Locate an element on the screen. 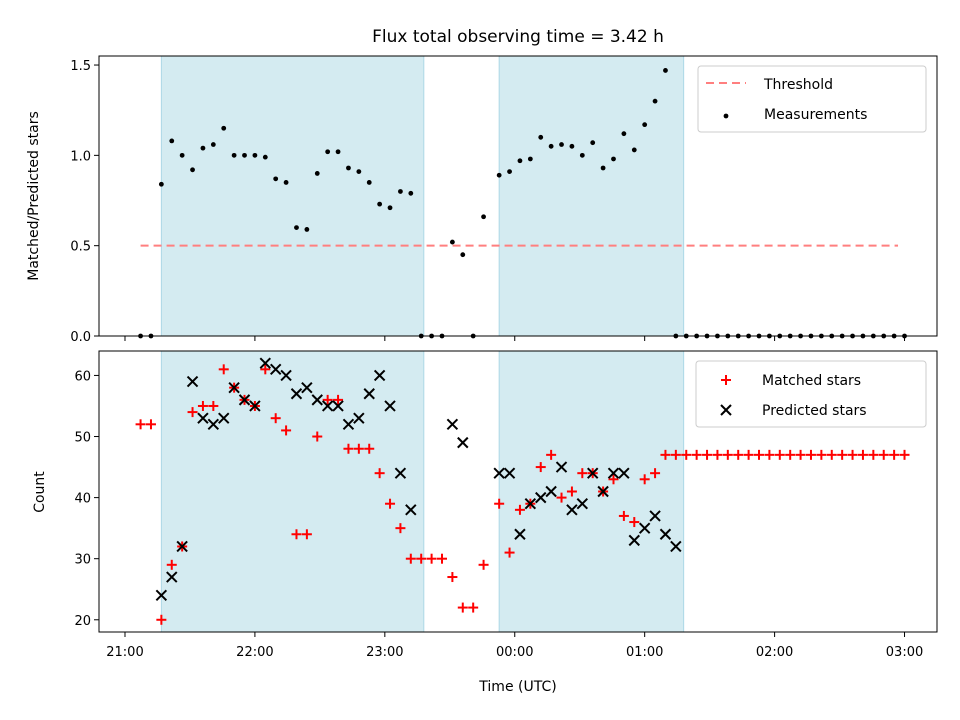 Image resolution: width=960 pixels, height=720 pixels. top-y-tick-label: 0.5 is located at coordinates (80, 247).